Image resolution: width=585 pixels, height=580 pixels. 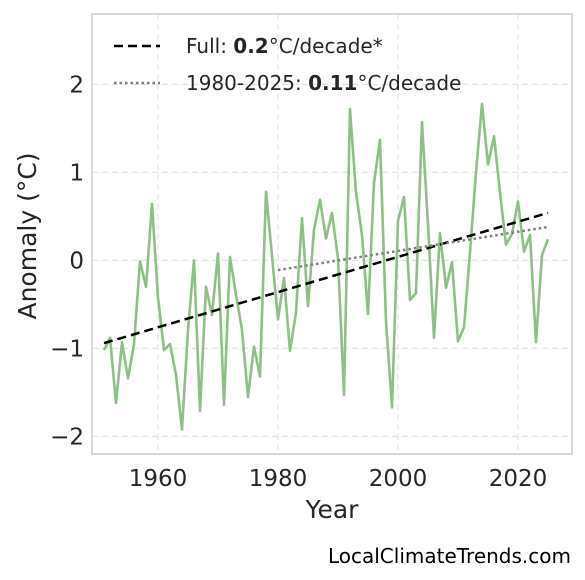 I want to click on x-axis-label: Year, so click(x=332, y=509).